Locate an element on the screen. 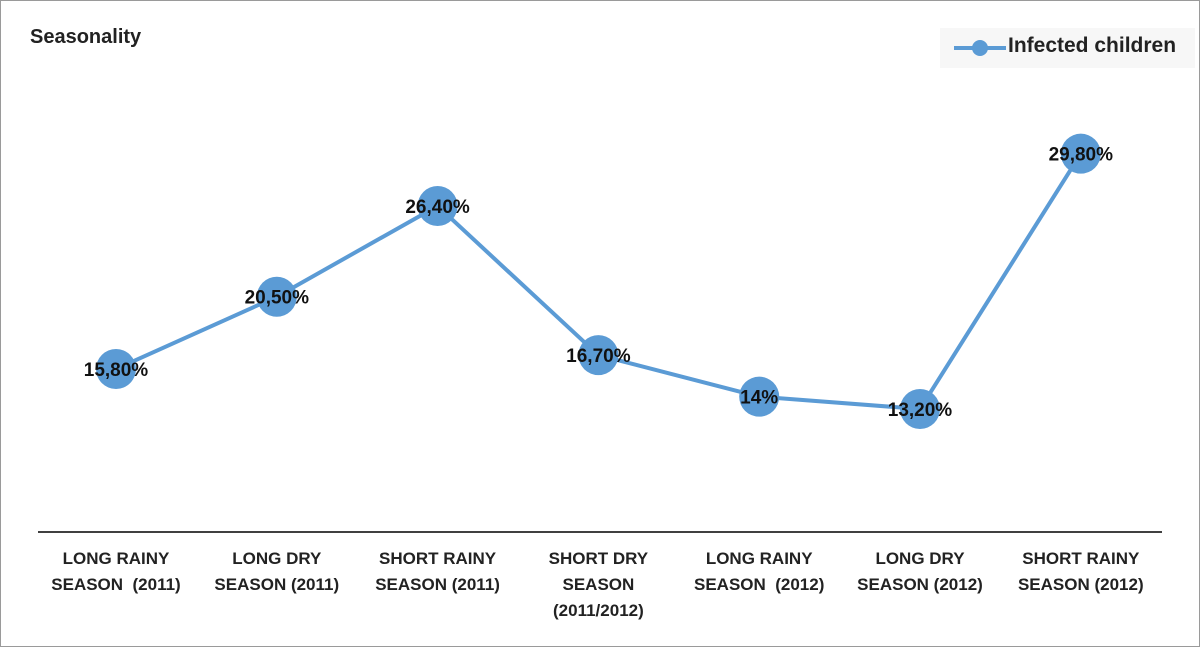 The image size is (1200, 647). category-label: LONG DRY SEASON (2012) is located at coordinates (920, 572).